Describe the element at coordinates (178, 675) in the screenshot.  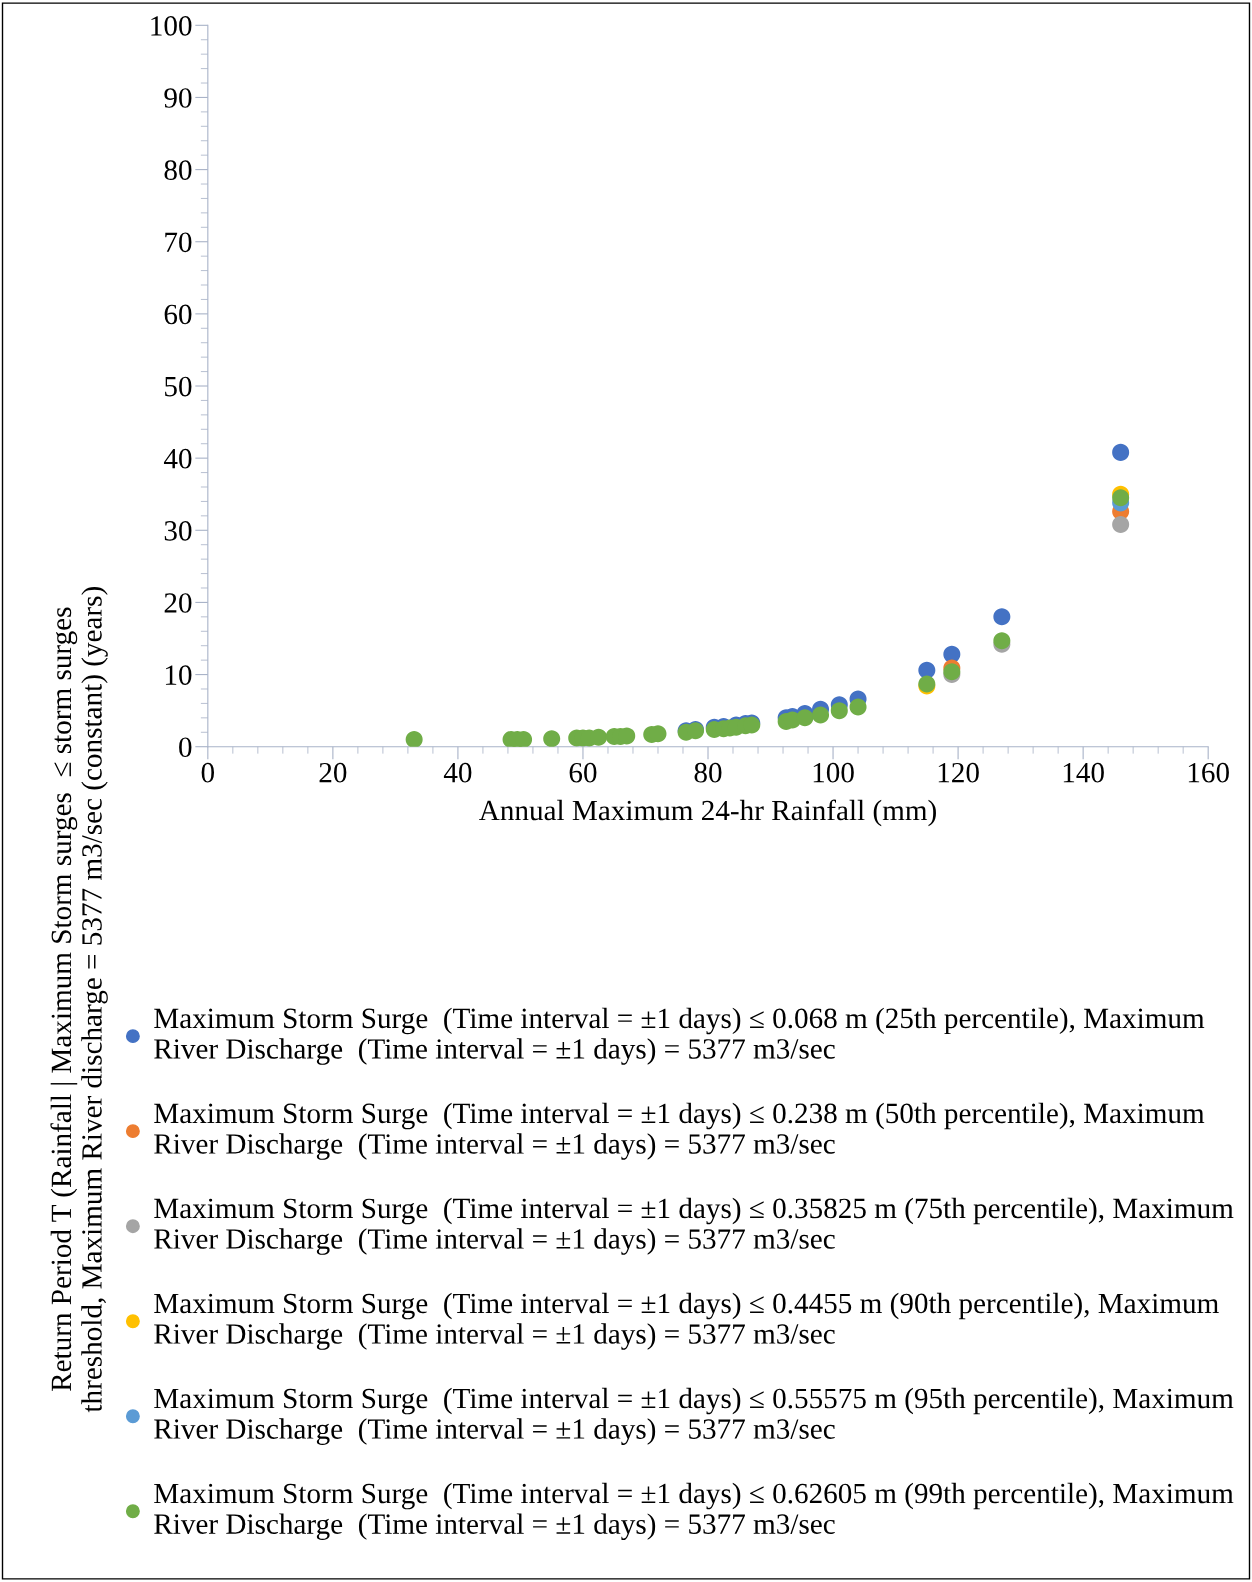
I see `y-tick-label: 10` at that location.